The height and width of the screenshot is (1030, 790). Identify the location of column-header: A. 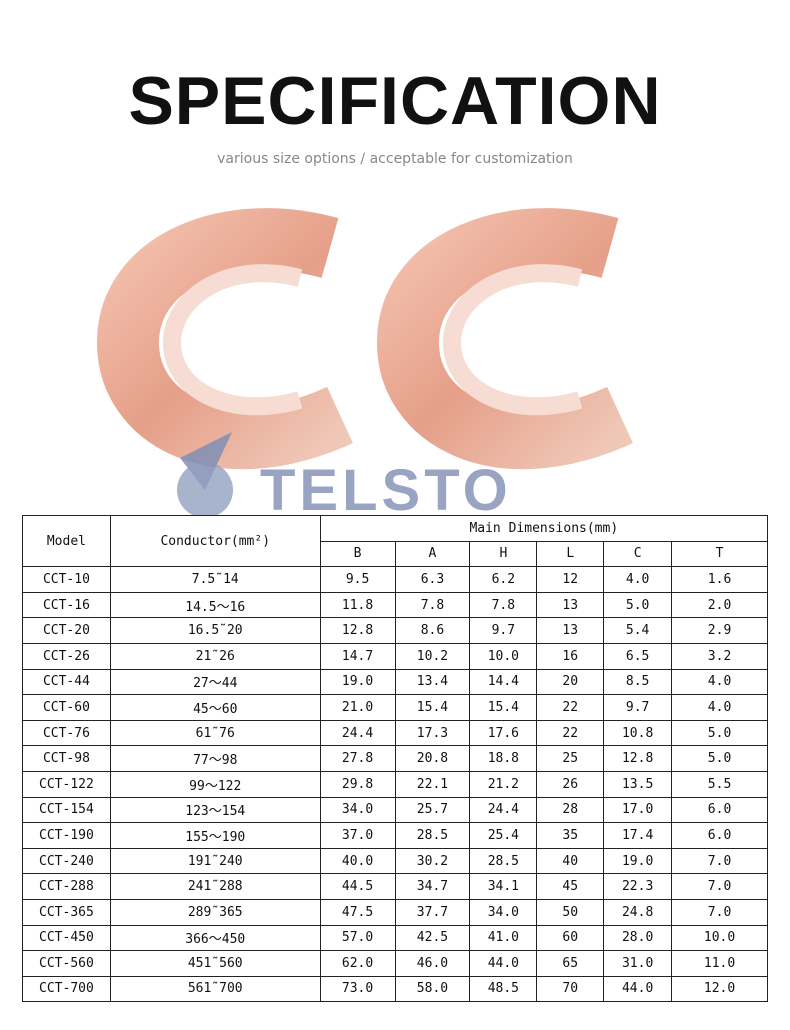
(432, 554).